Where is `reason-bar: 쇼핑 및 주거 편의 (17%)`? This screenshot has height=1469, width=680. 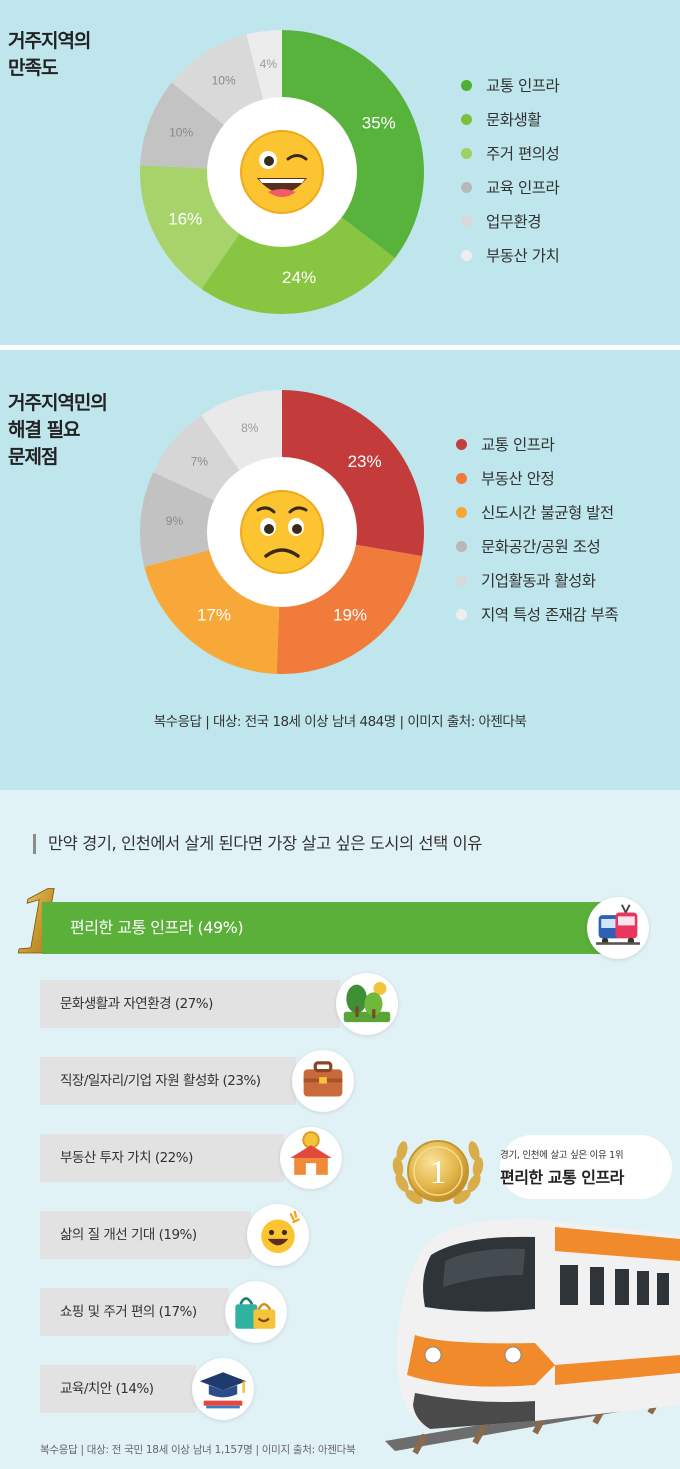
reason-bar: 쇼핑 및 주거 편의 (17%) is located at coordinates (134, 1312).